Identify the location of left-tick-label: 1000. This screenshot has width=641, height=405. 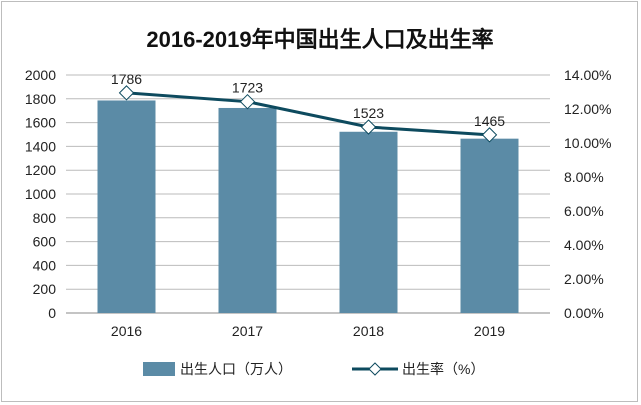
(40, 194).